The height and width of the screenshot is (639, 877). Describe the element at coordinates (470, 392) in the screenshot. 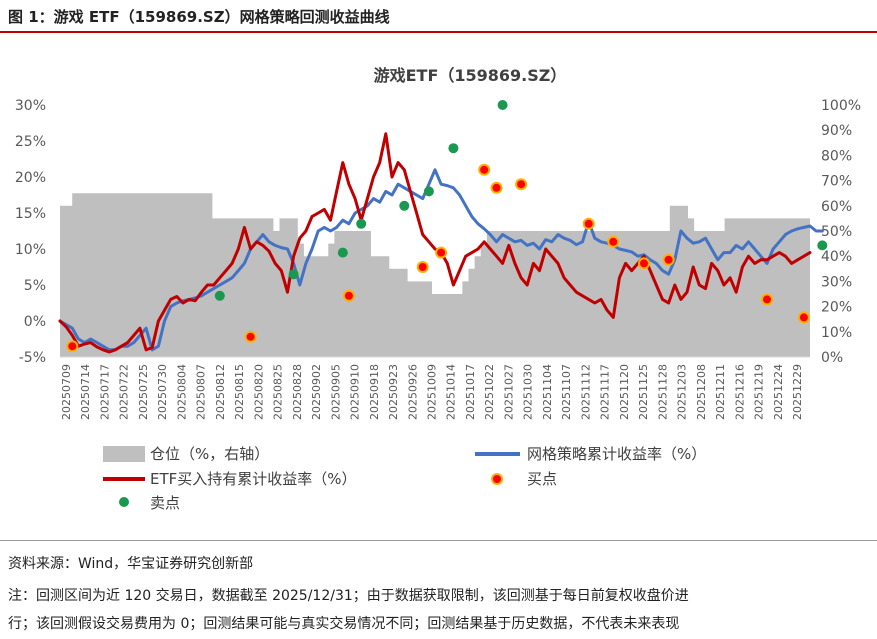

I see `x-tick-label: 20251017` at that location.